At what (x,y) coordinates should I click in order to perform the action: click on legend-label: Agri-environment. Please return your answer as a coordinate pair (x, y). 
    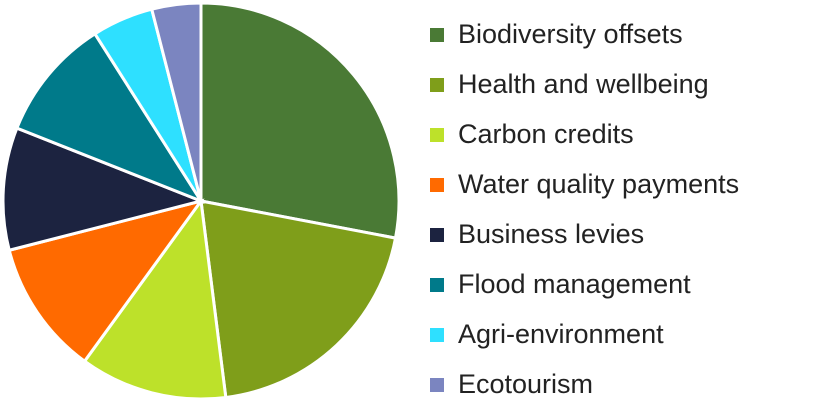
    Looking at the image, I should click on (561, 334).